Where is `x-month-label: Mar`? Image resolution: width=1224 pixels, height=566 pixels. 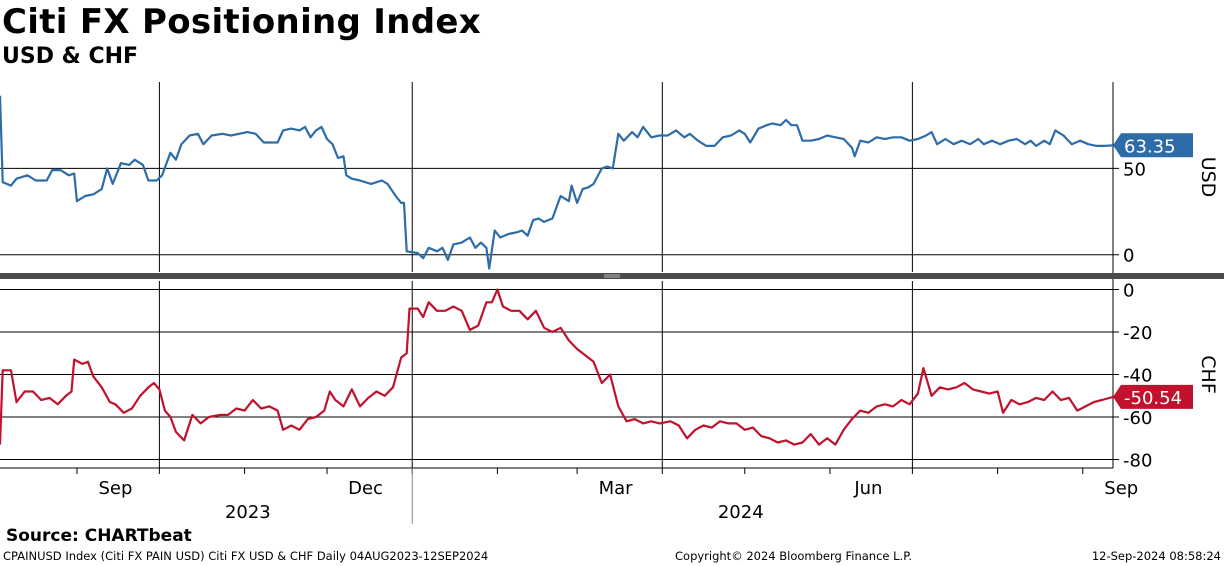 x-month-label: Mar is located at coordinates (616, 488).